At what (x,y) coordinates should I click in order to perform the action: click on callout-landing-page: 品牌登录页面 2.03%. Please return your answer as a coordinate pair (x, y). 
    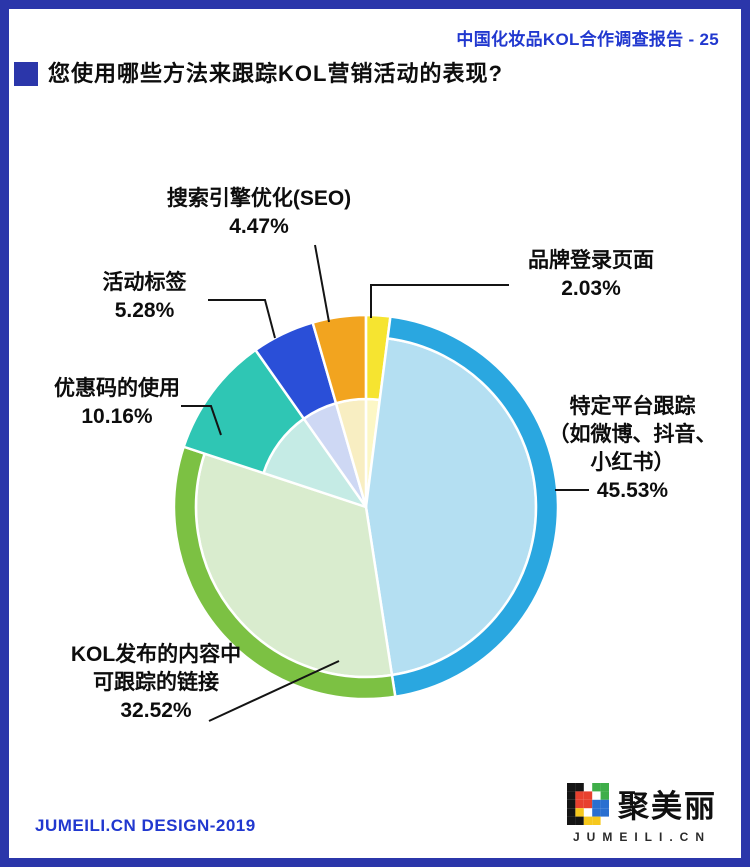
    Looking at the image, I should click on (591, 275).